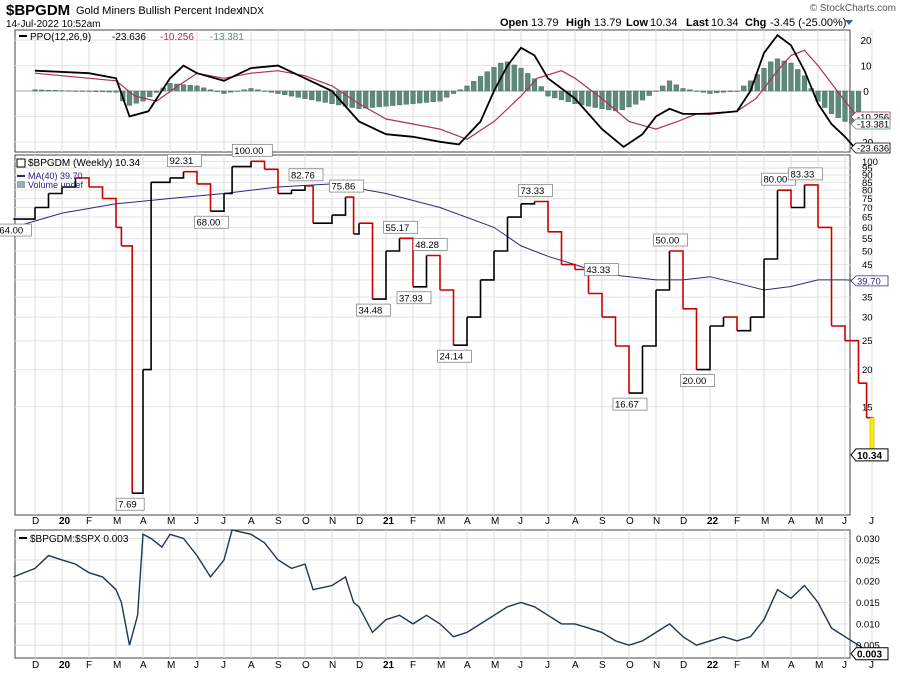 Image resolution: width=900 pixels, height=678 pixels. I want to click on ppo-legend-signal: -10.256, so click(177, 37).